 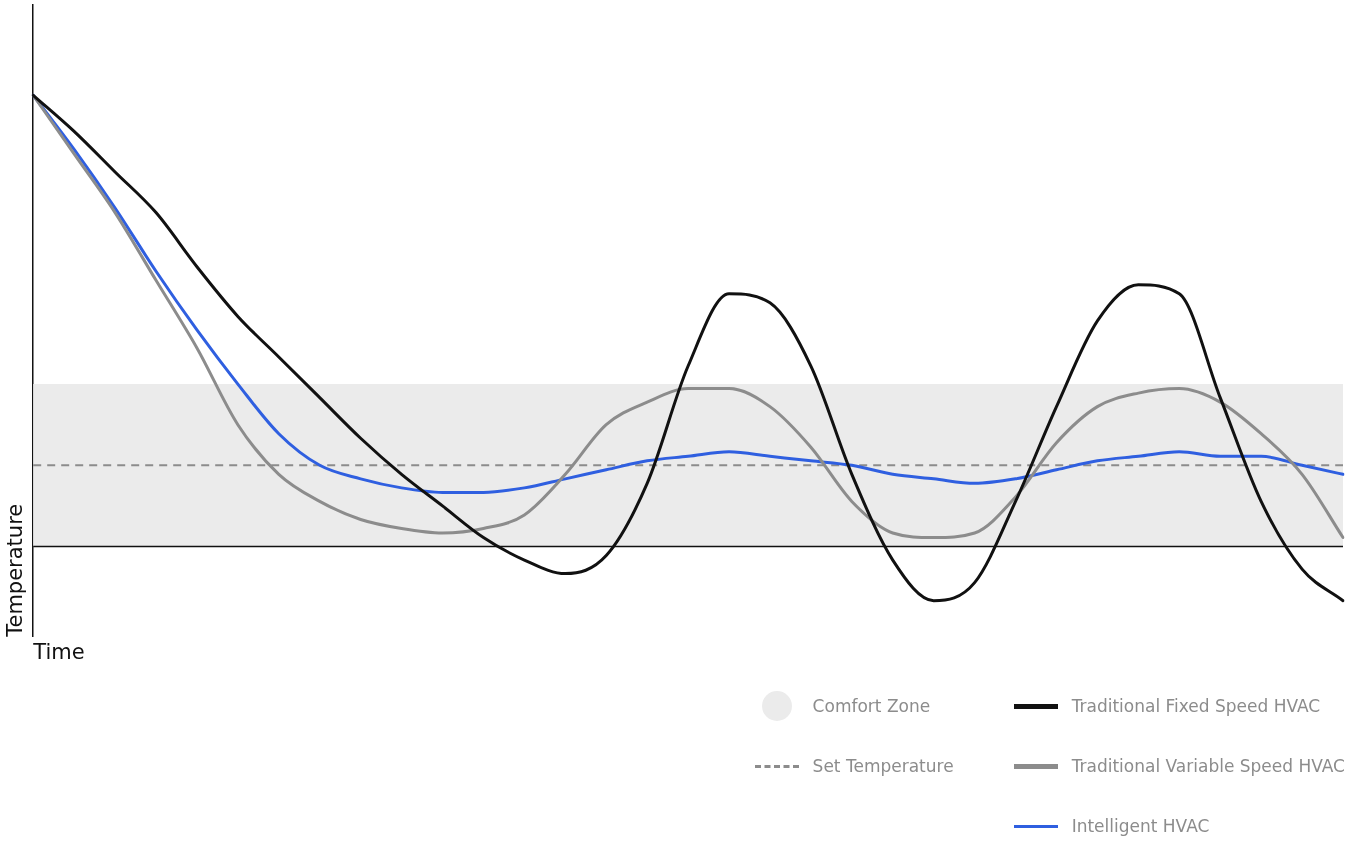 I want to click on legend-label: Traditional Variable Speed HVAC, so click(x=1208, y=766).